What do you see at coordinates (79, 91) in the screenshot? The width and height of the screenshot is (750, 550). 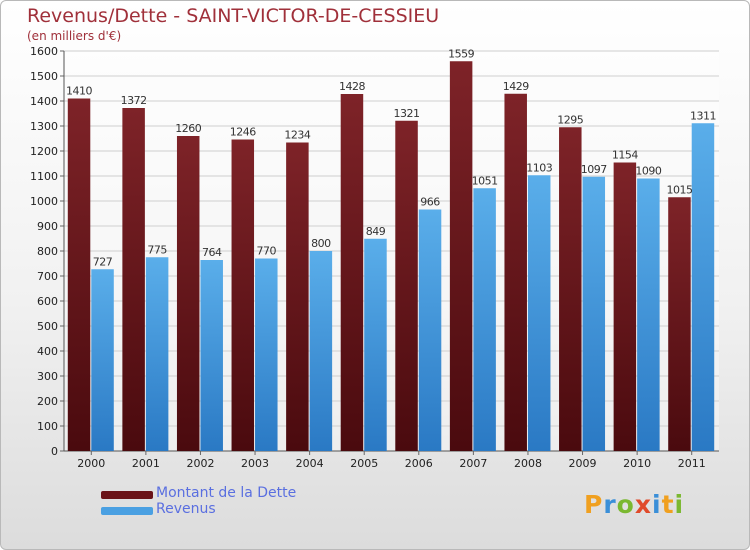 I see `data-label-debt: 1410` at bounding box center [79, 91].